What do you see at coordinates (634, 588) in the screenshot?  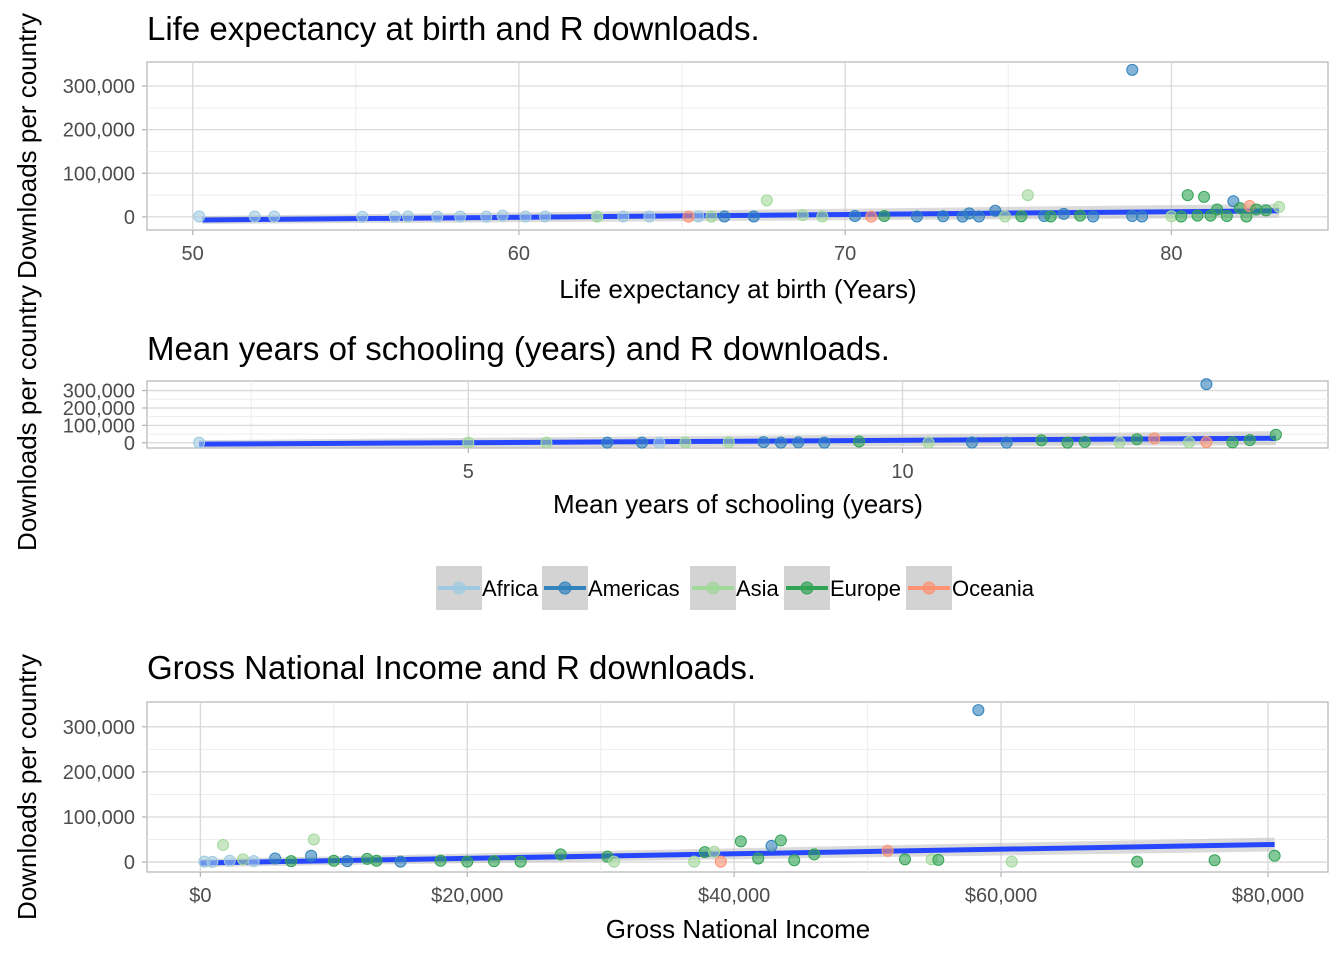 I see `legend-label: Americas` at bounding box center [634, 588].